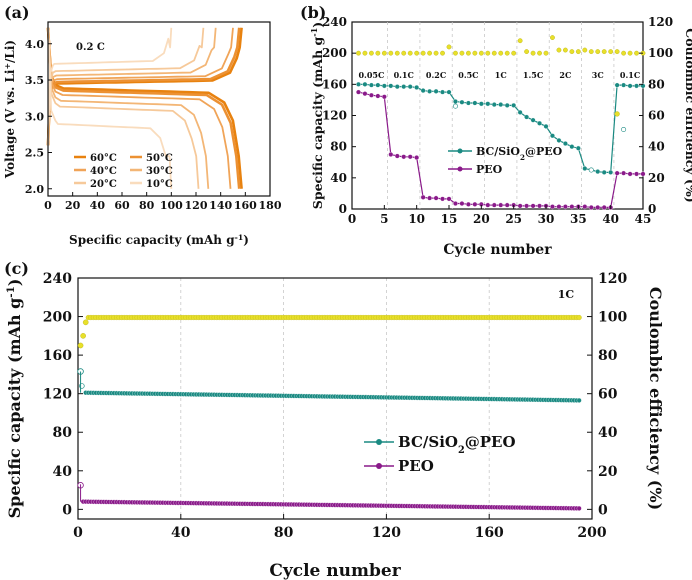 This screenshot has height=580, width=692. I want to click on y-axis-title-part: ), so click(317, 25).